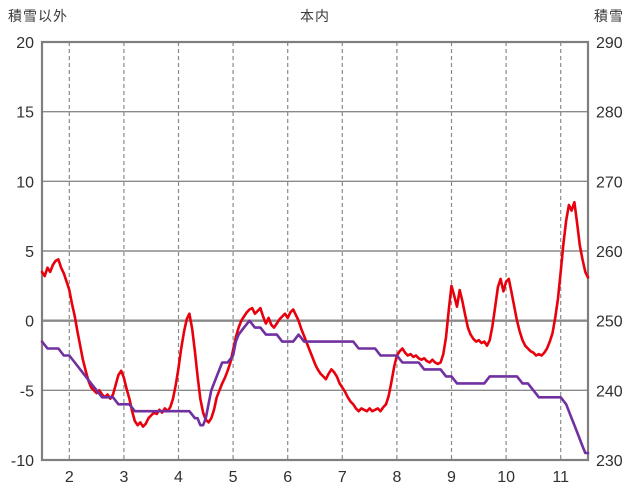  What do you see at coordinates (609, 461) in the screenshot?
I see `right-axis-tick-label: 230` at bounding box center [609, 461].